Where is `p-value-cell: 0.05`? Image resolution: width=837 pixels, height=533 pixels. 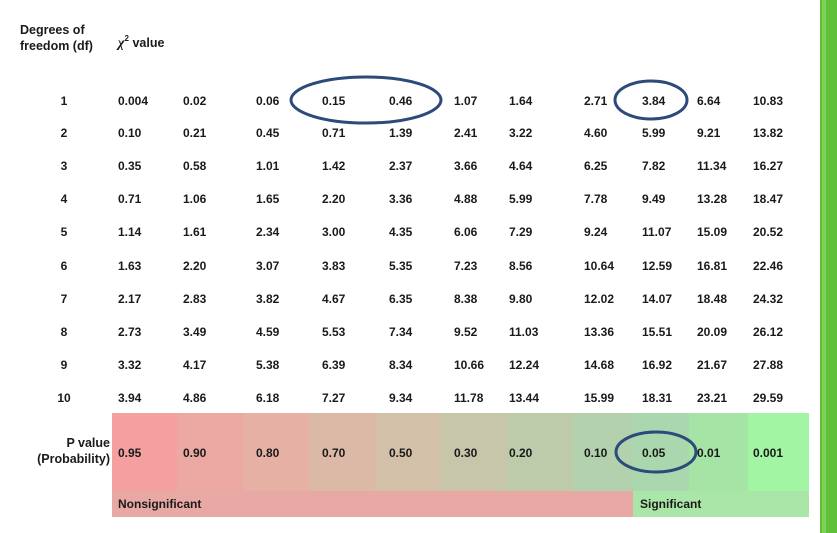 p-value-cell: 0.05 is located at coordinates (654, 453).